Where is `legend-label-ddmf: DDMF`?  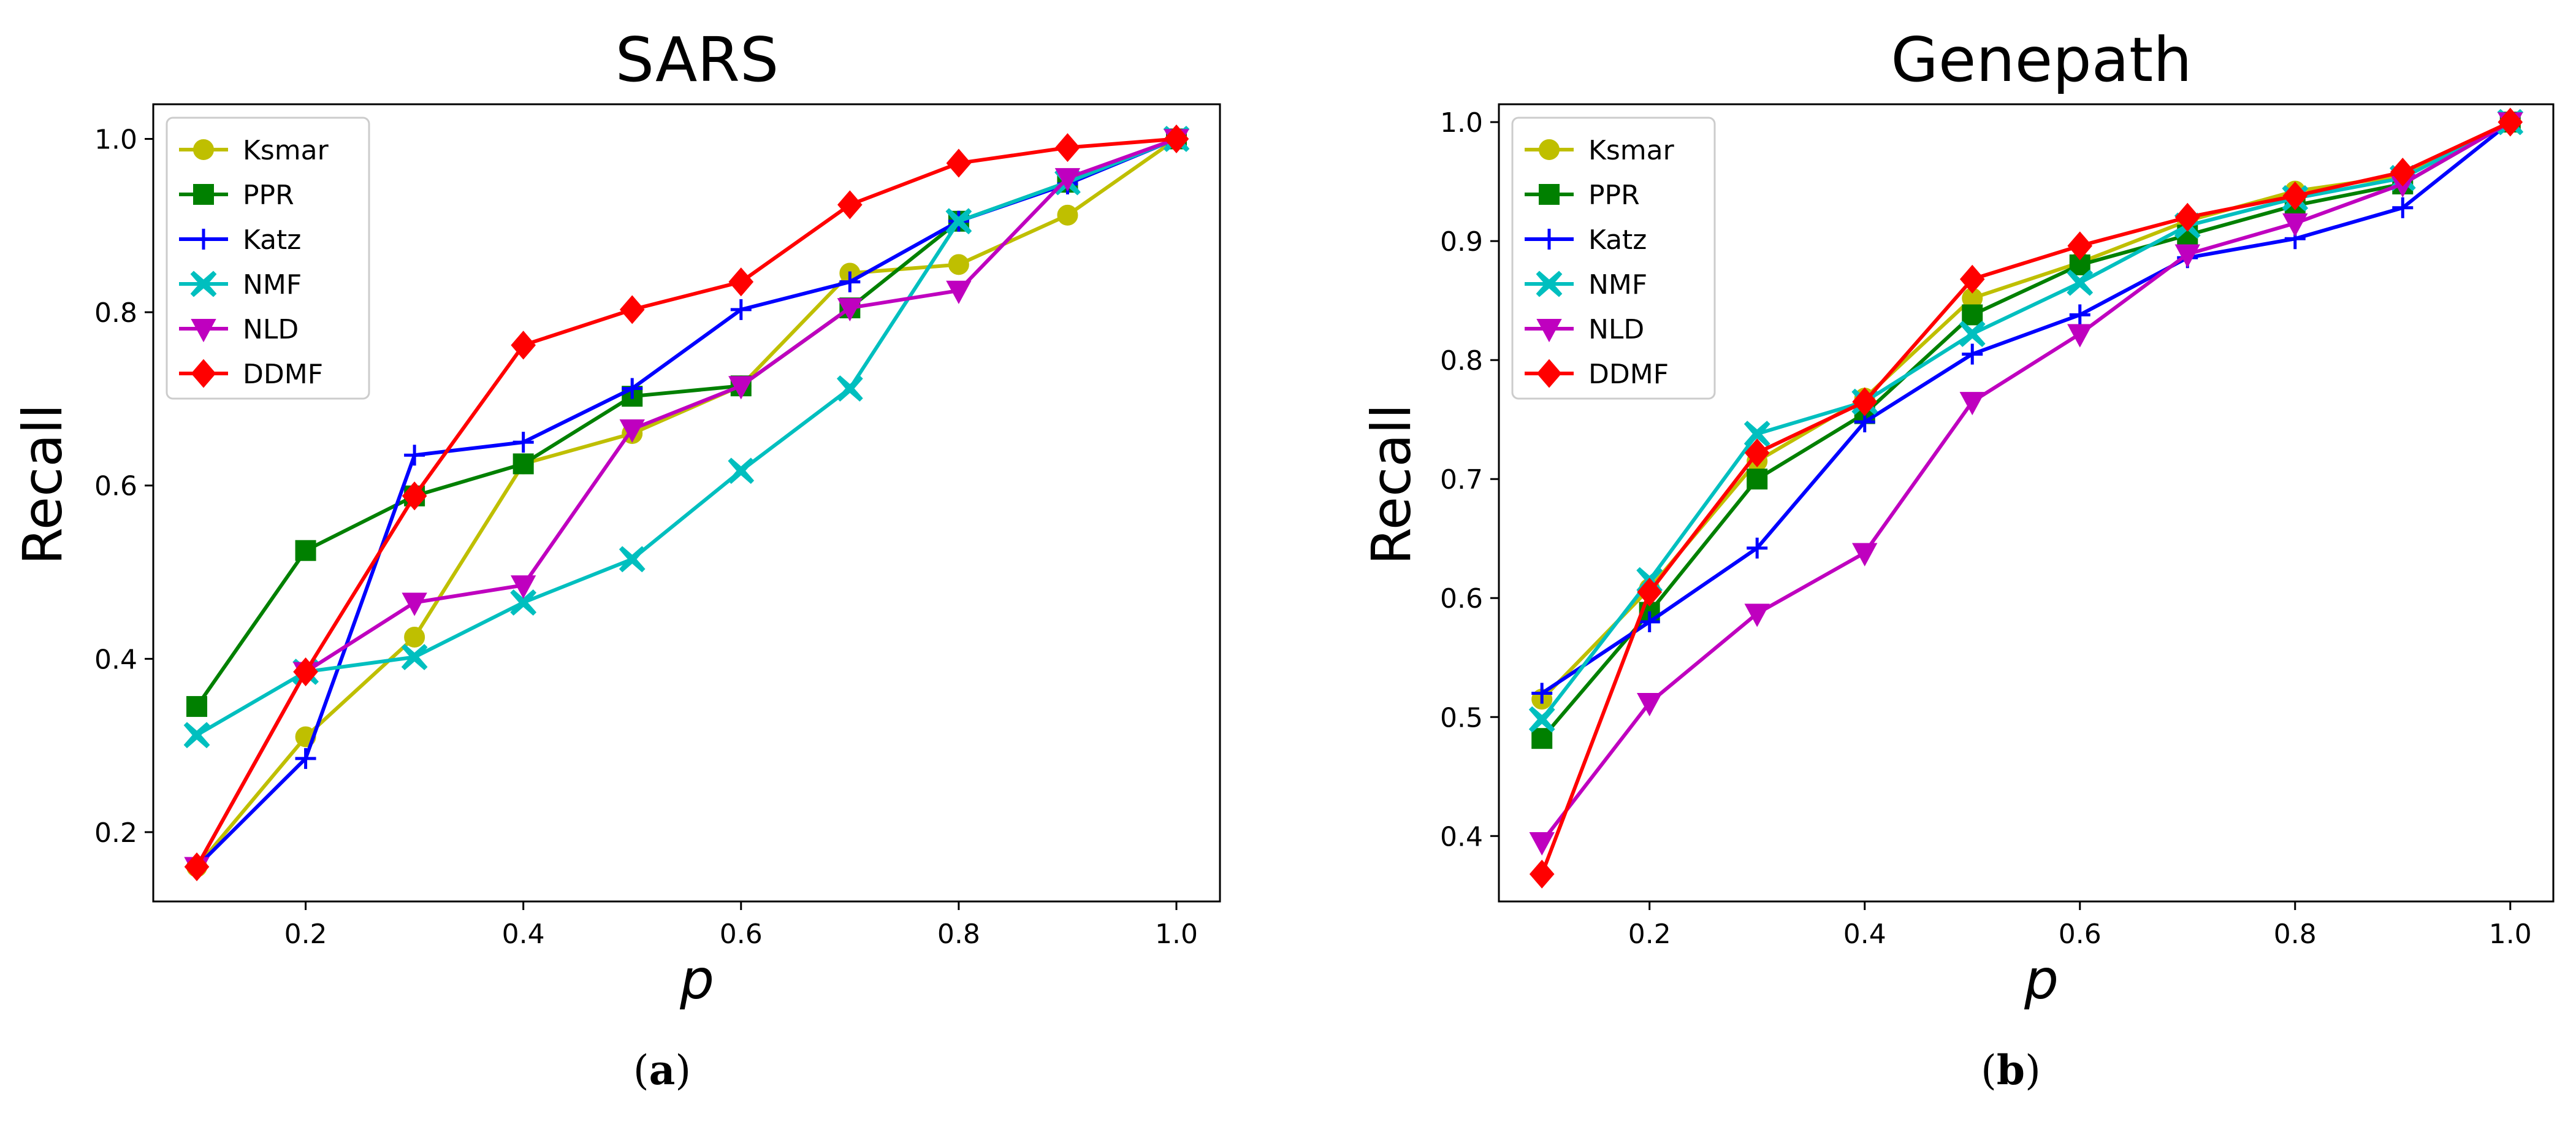 legend-label-ddmf: DDMF is located at coordinates (1628, 374).